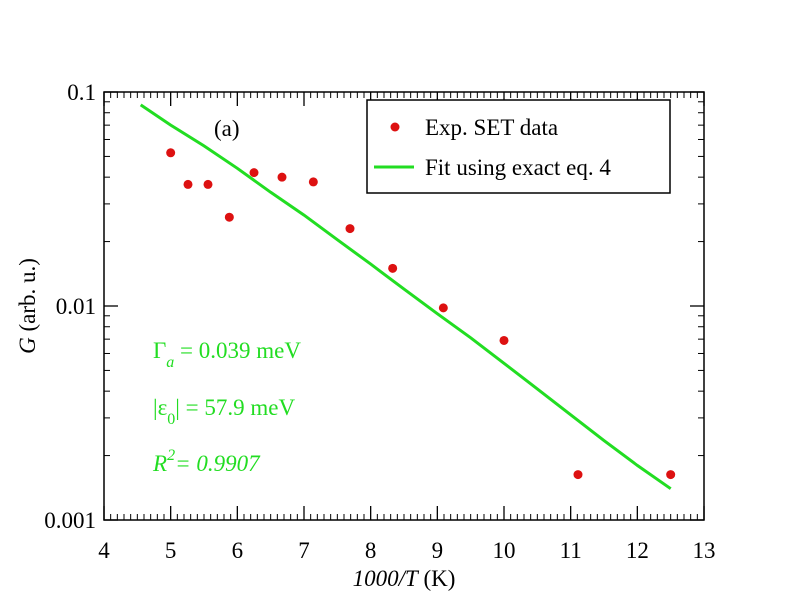 The image size is (792, 612). What do you see at coordinates (504, 550) in the screenshot?
I see `x-tick-label: 10` at bounding box center [504, 550].